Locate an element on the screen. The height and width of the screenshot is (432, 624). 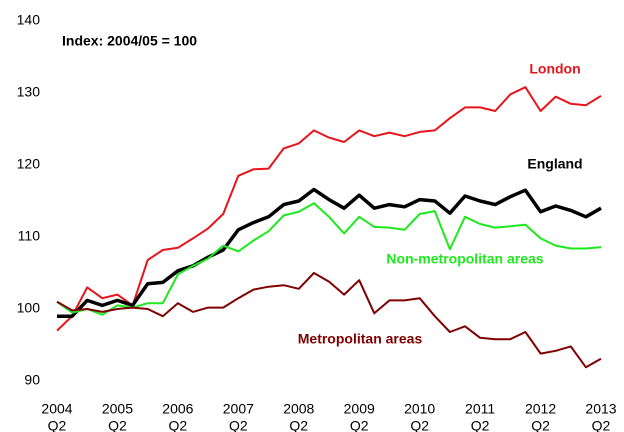
x-tick-label: 2010 is located at coordinates (419, 409).